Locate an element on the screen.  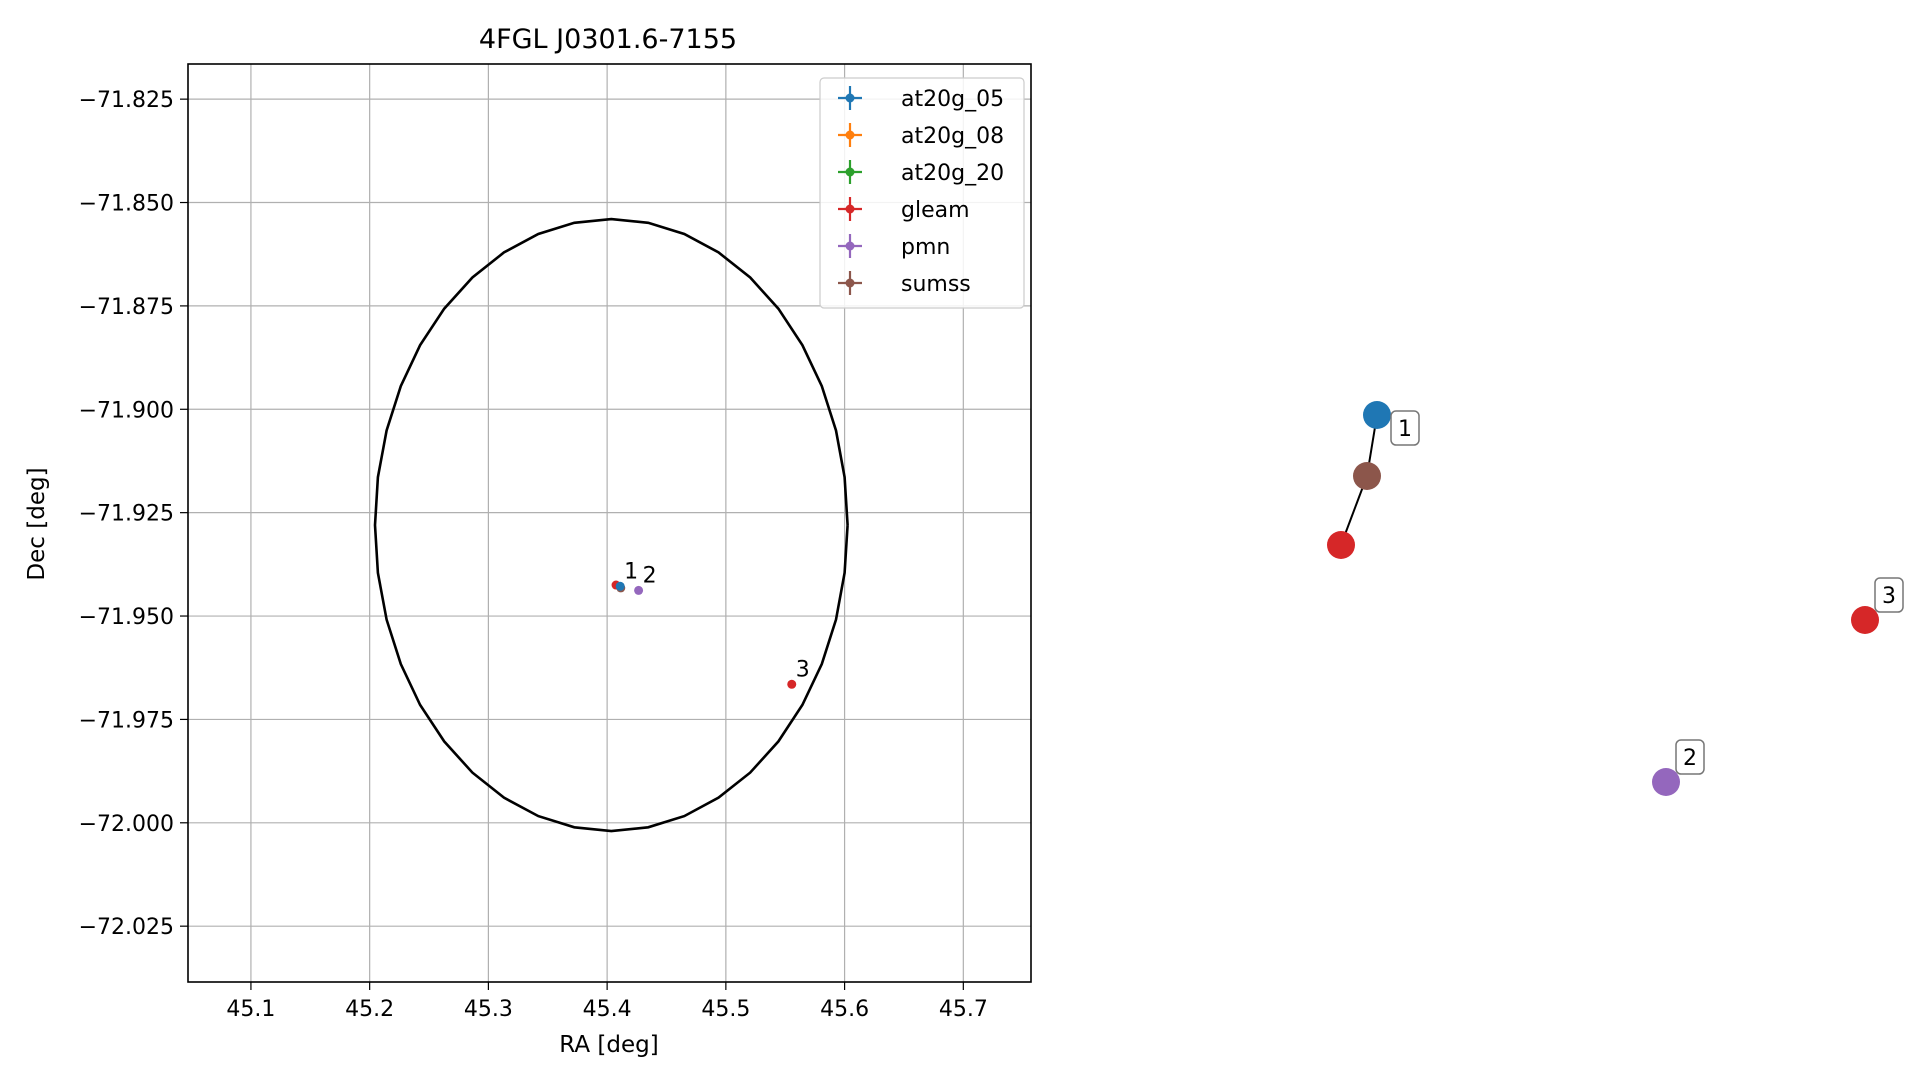
source-point-pmn is located at coordinates (639, 590).